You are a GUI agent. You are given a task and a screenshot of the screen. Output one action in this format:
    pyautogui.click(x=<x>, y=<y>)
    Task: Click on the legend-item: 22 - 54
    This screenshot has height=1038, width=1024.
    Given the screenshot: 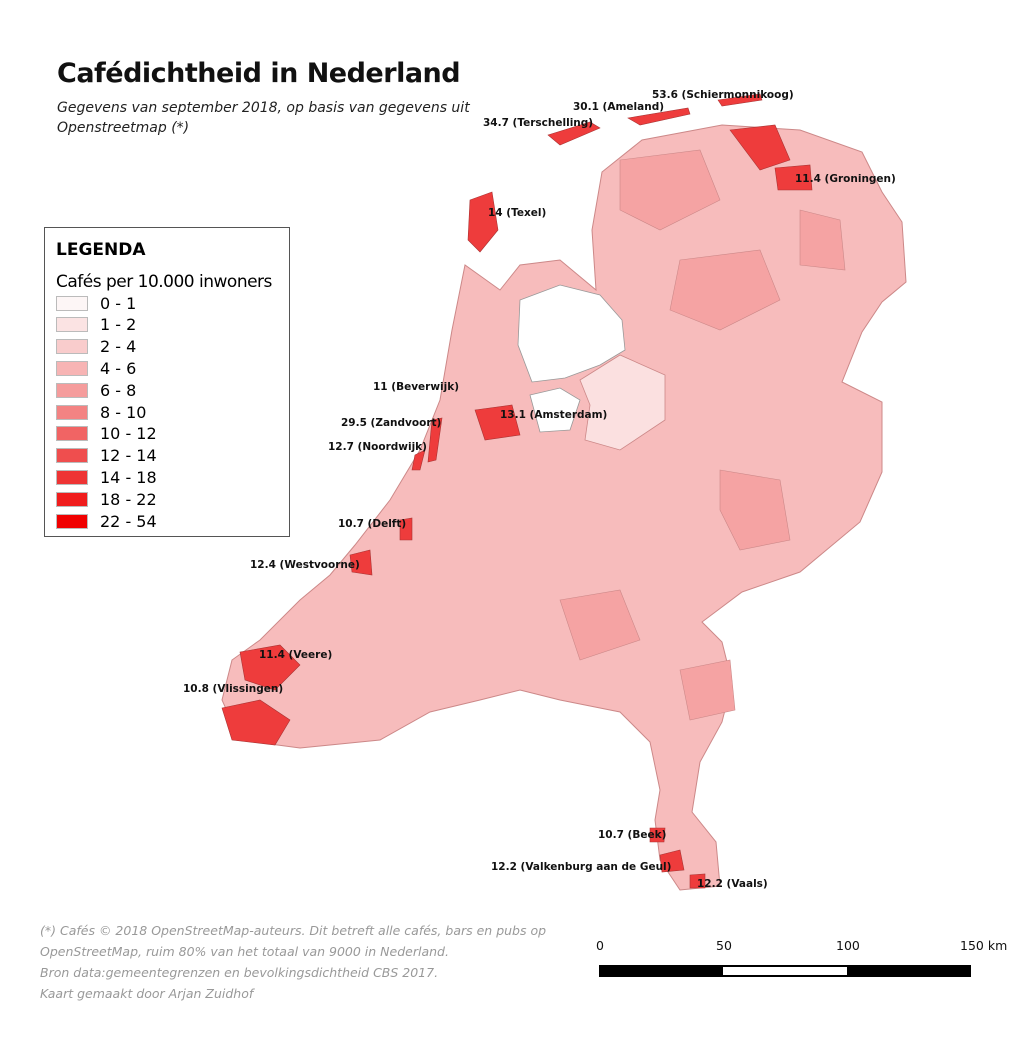 What is the action you would take?
    pyautogui.click(x=106, y=521)
    